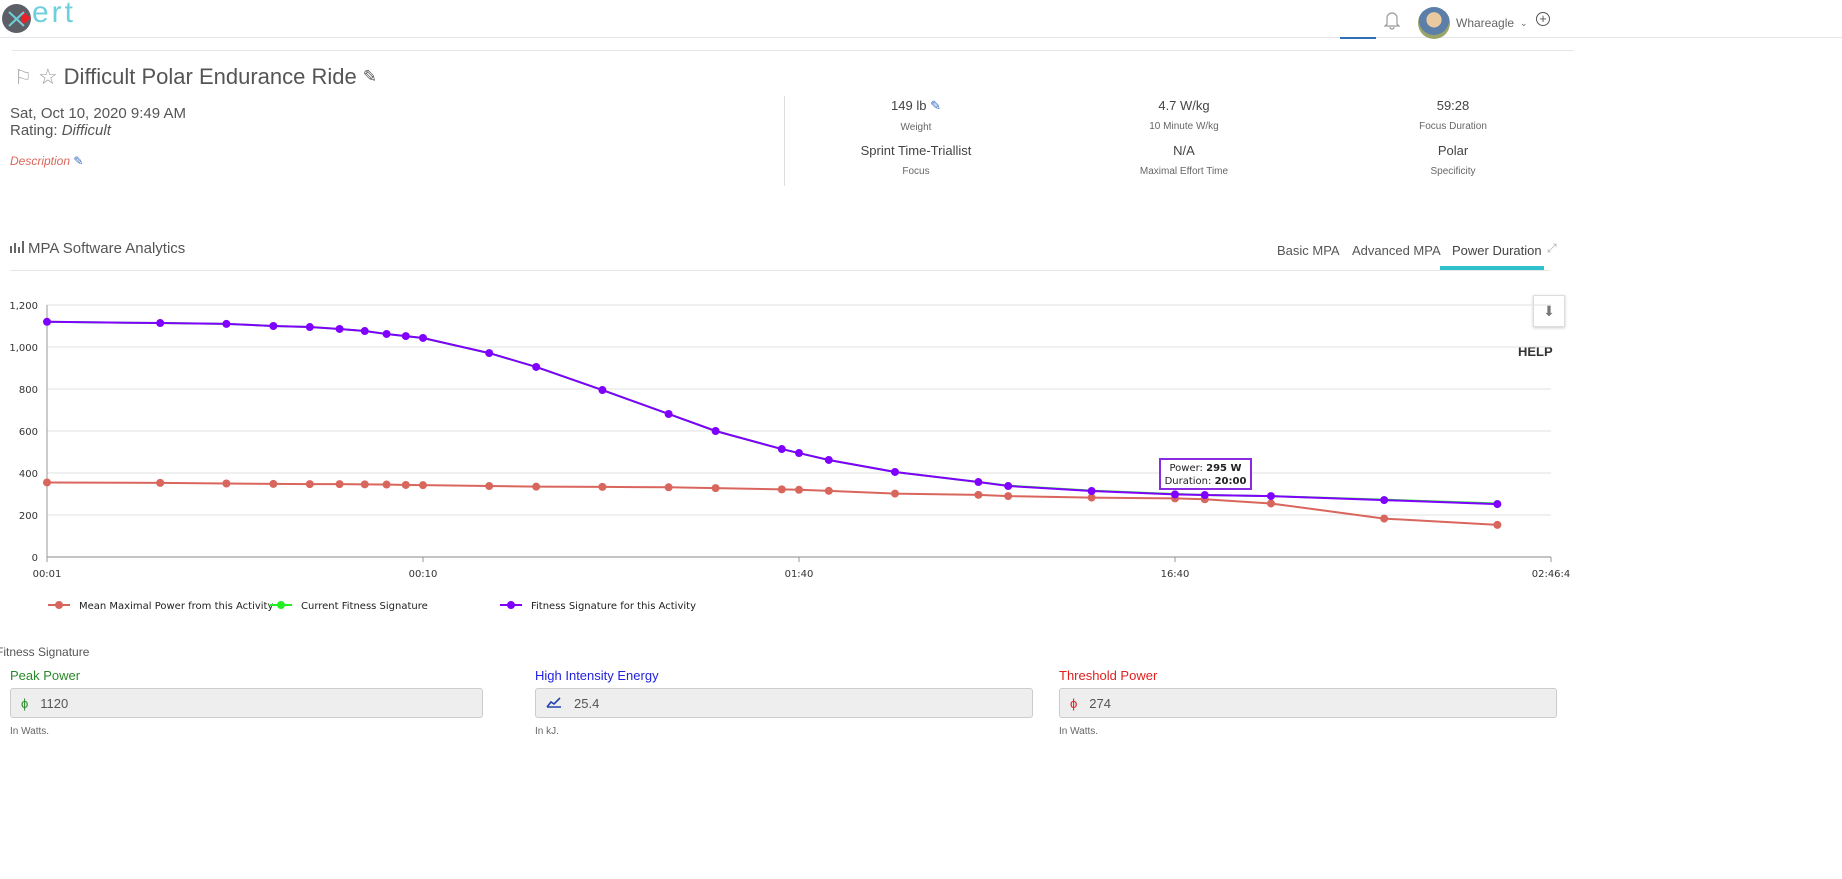 The width and height of the screenshot is (1842, 879). Describe the element at coordinates (1230, 481) in the screenshot. I see `tooltip-duration-value: 20:00` at that location.